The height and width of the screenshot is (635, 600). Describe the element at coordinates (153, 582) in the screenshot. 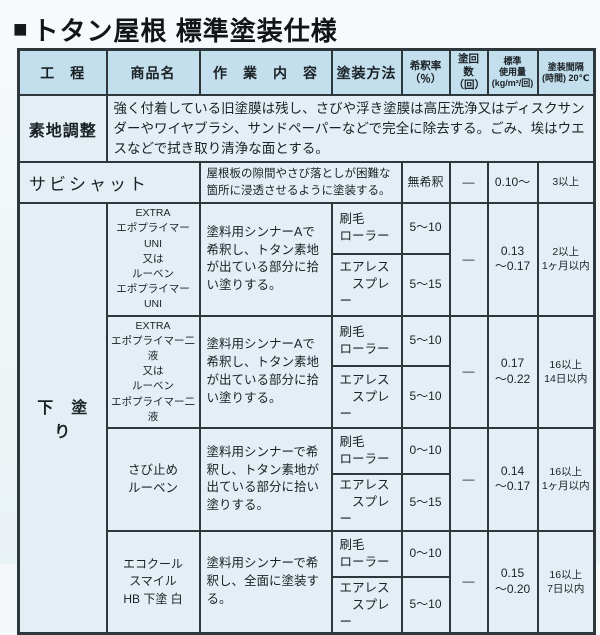

I see `product-name-cell: エコクール スマイル HB 下塗 白` at that location.